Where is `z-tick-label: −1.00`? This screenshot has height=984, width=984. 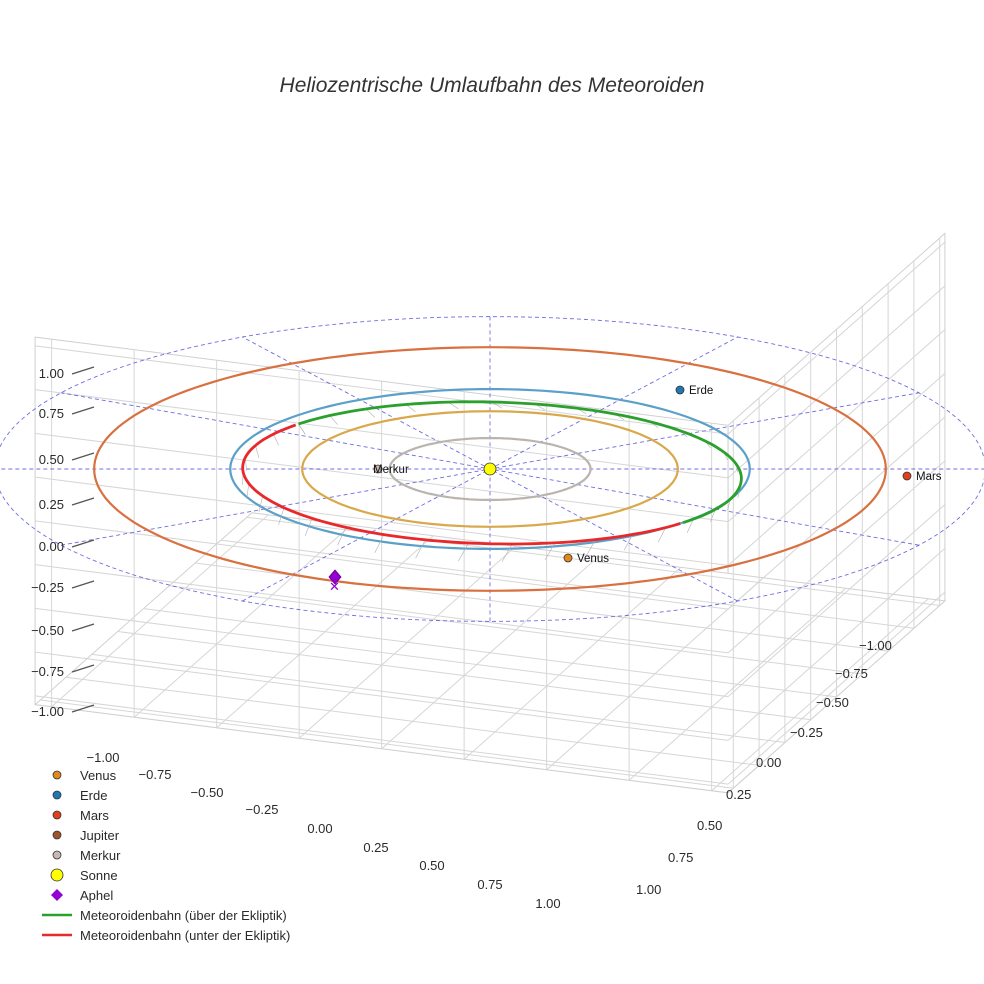
z-tick-label: −1.00 is located at coordinates (47, 711).